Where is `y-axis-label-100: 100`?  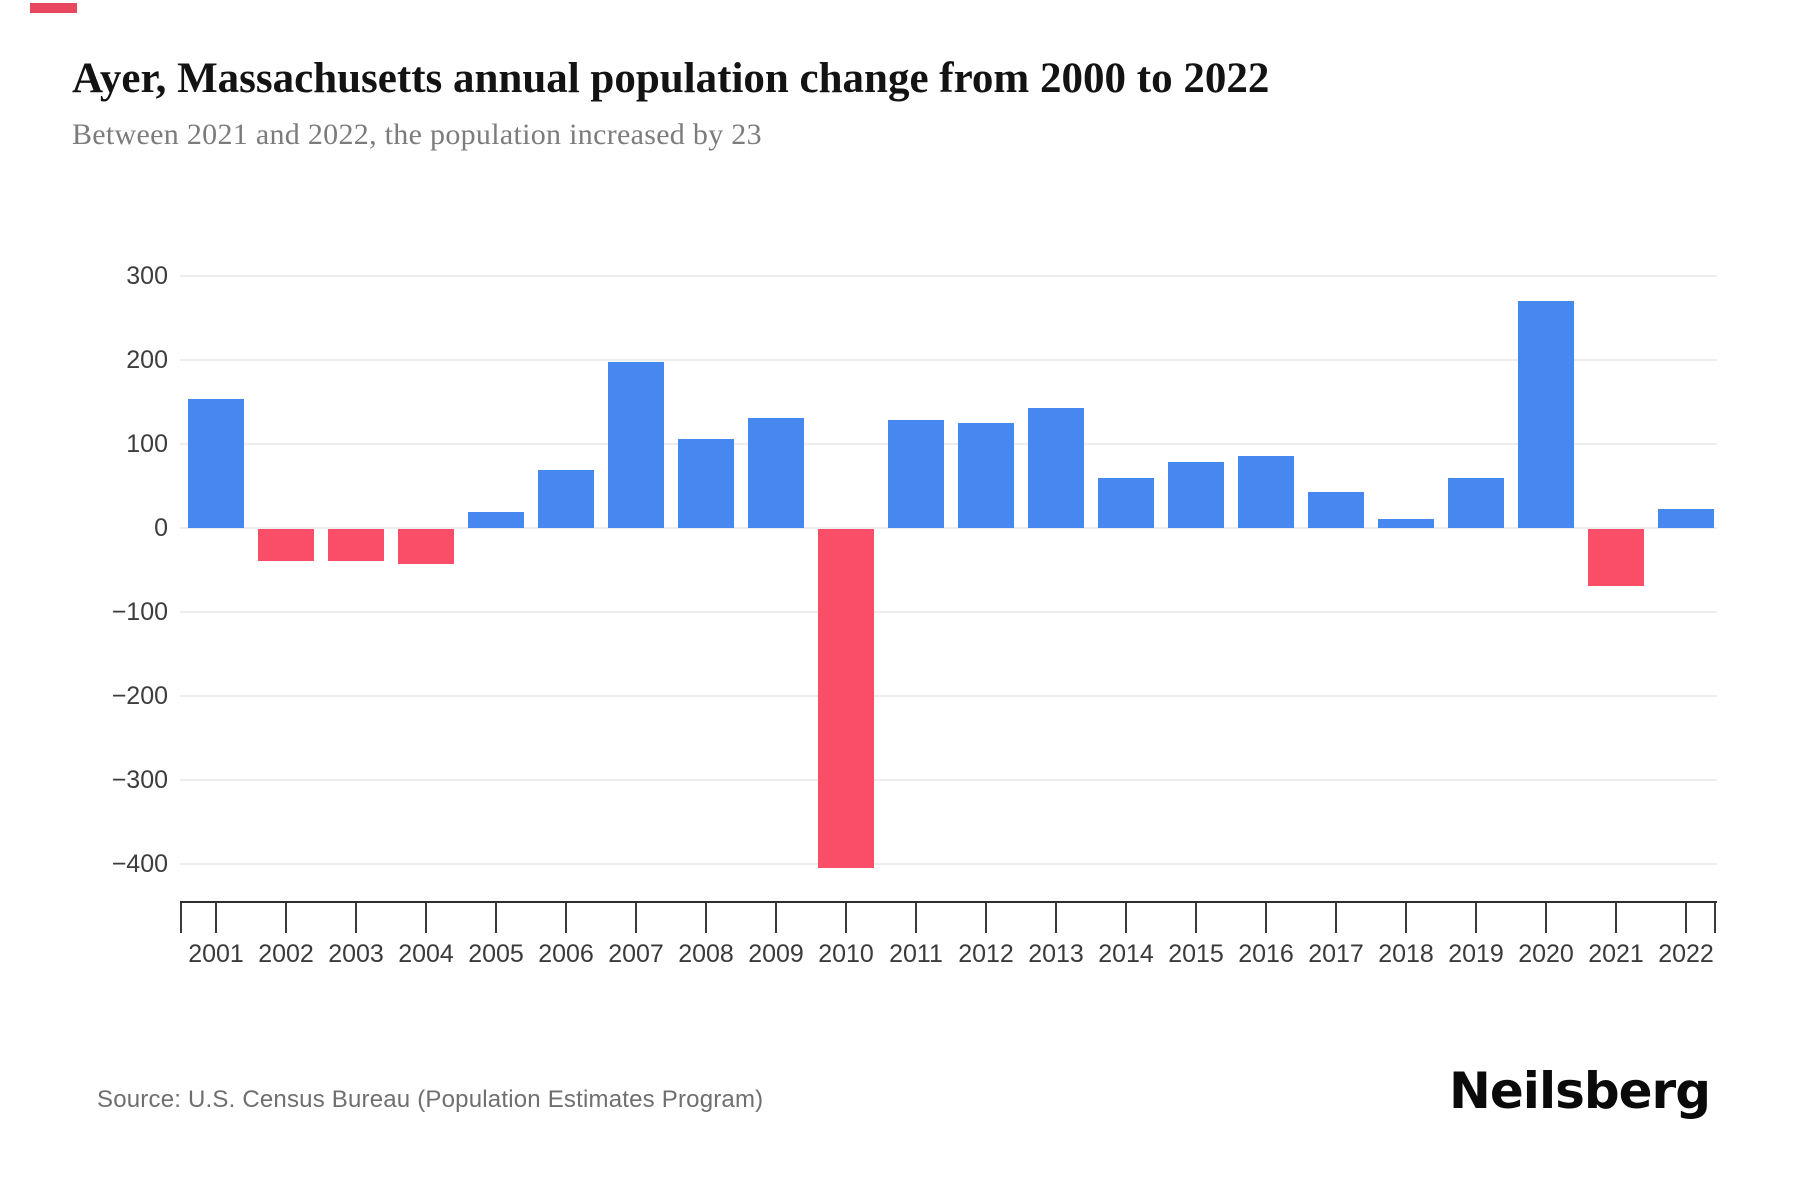 y-axis-label-100: 100 is located at coordinates (147, 444).